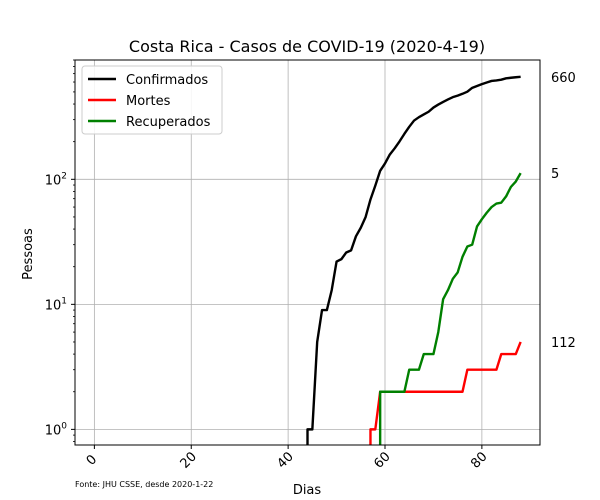 The width and height of the screenshot is (600, 500). Describe the element at coordinates (555, 174) in the screenshot. I see `end-label-recuperados: 5` at that location.